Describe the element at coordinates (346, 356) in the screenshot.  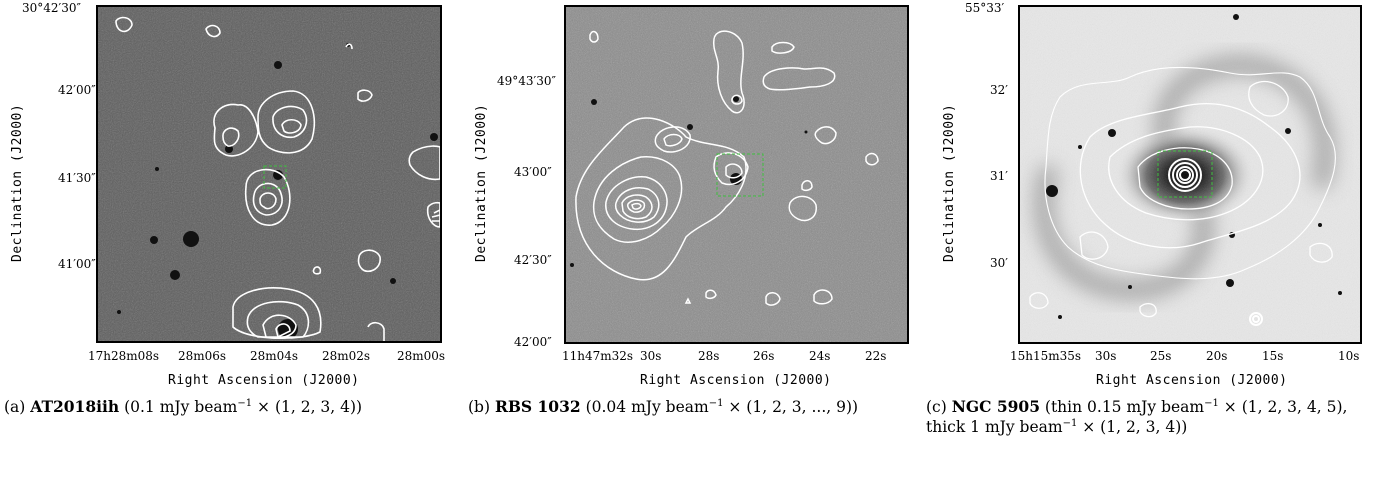
I see `panel-a-xtick-3: 28m02s` at that location.